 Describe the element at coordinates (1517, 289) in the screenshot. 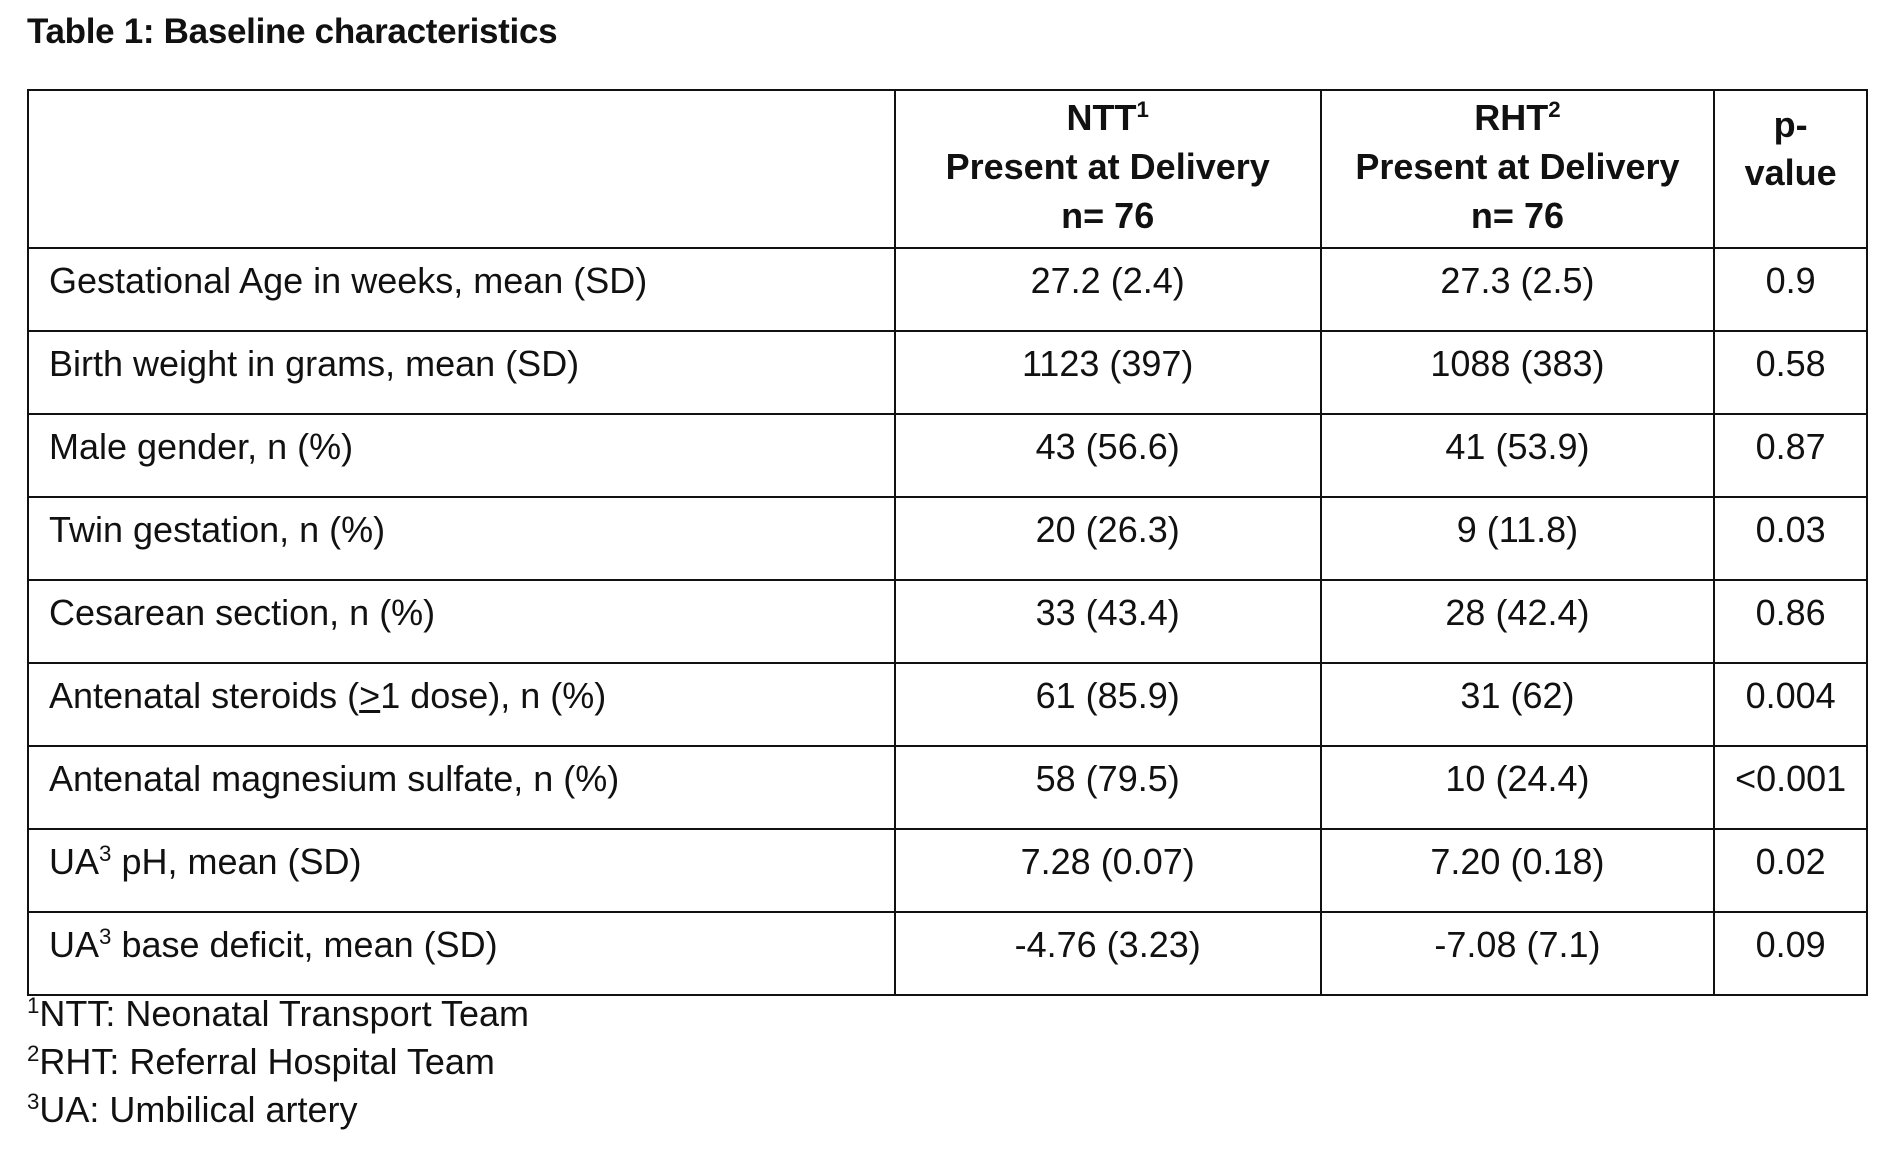

I see `rht-value: 27.3 (2.5)` at that location.